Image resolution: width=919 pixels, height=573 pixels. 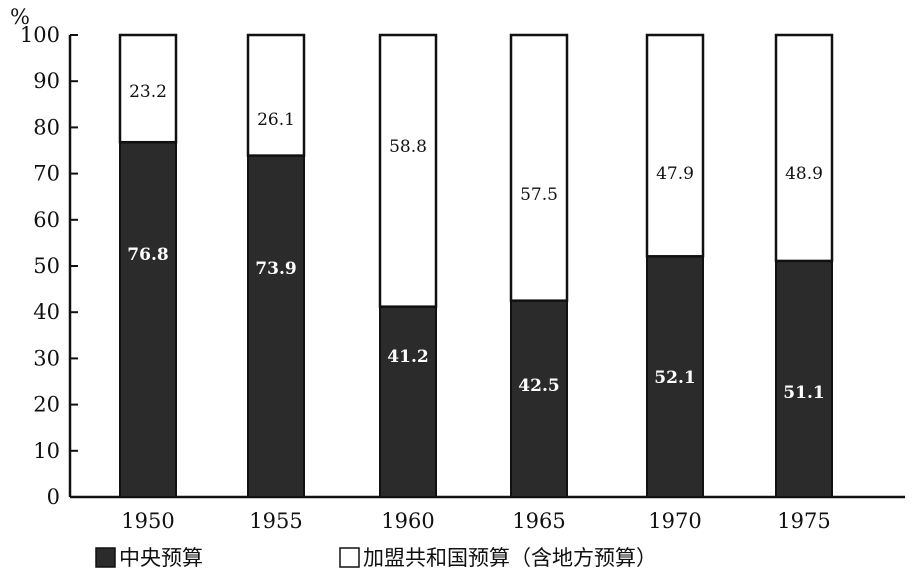 I want to click on x-tick-label: 1950, so click(x=147, y=521).